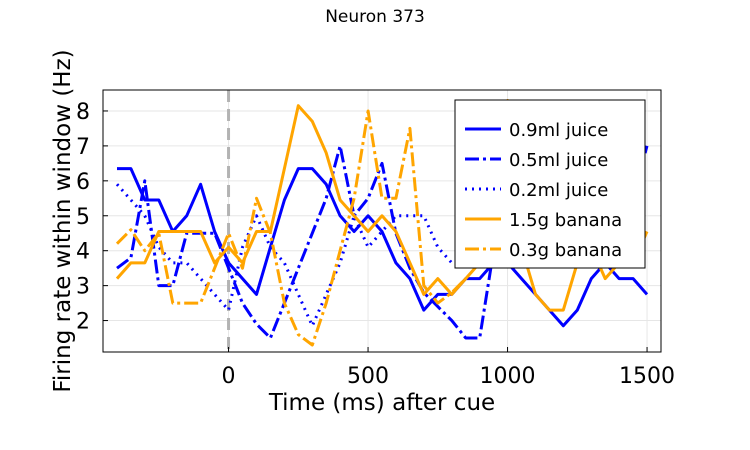 This screenshot has width=750, height=450. What do you see at coordinates (229, 376) in the screenshot?
I see `x-tick-label: 0` at bounding box center [229, 376].